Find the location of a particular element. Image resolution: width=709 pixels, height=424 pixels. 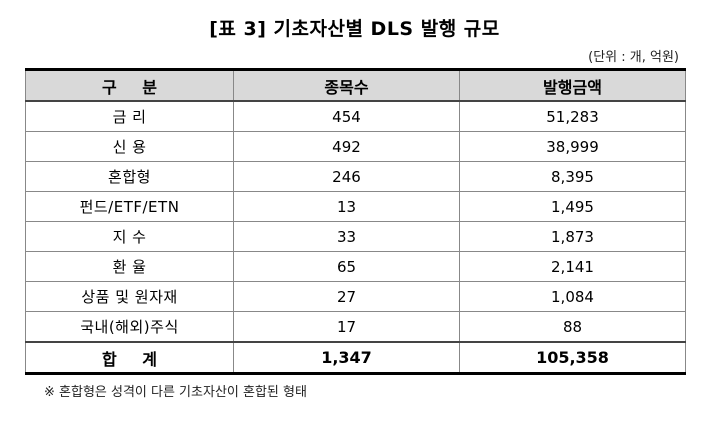

row-item-count: 13 is located at coordinates (346, 206).